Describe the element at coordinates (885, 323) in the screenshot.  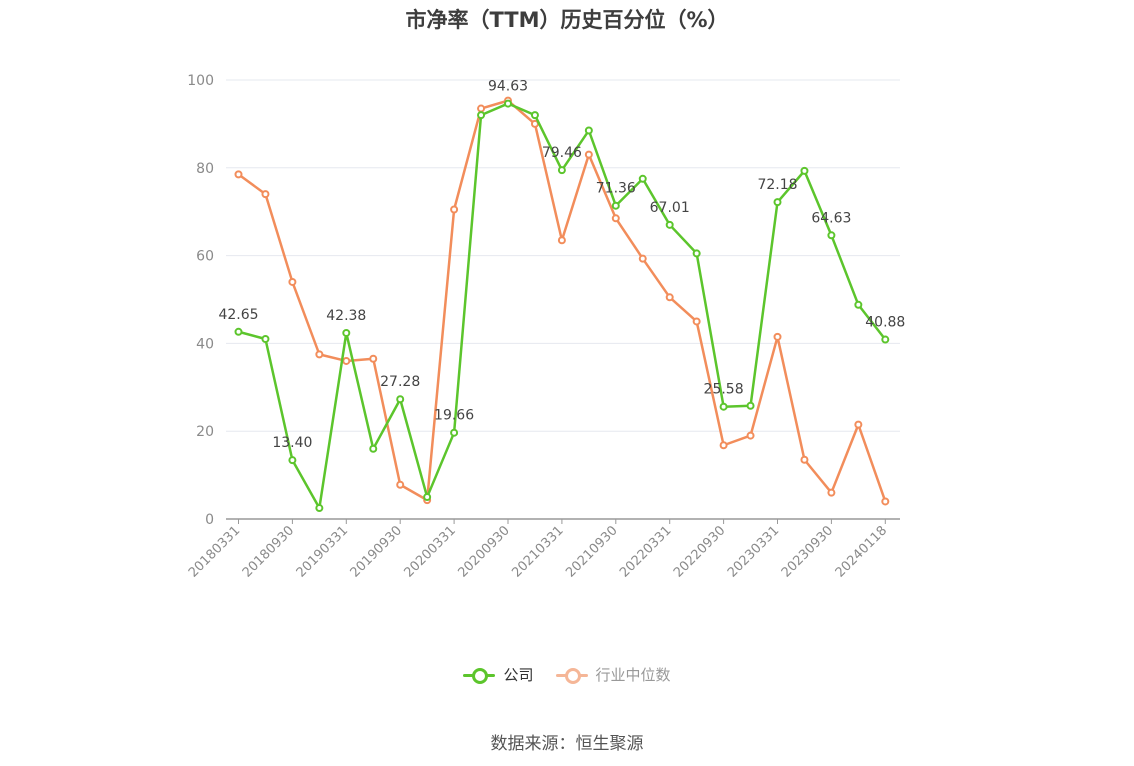
I see `data-label: 40.88` at that location.